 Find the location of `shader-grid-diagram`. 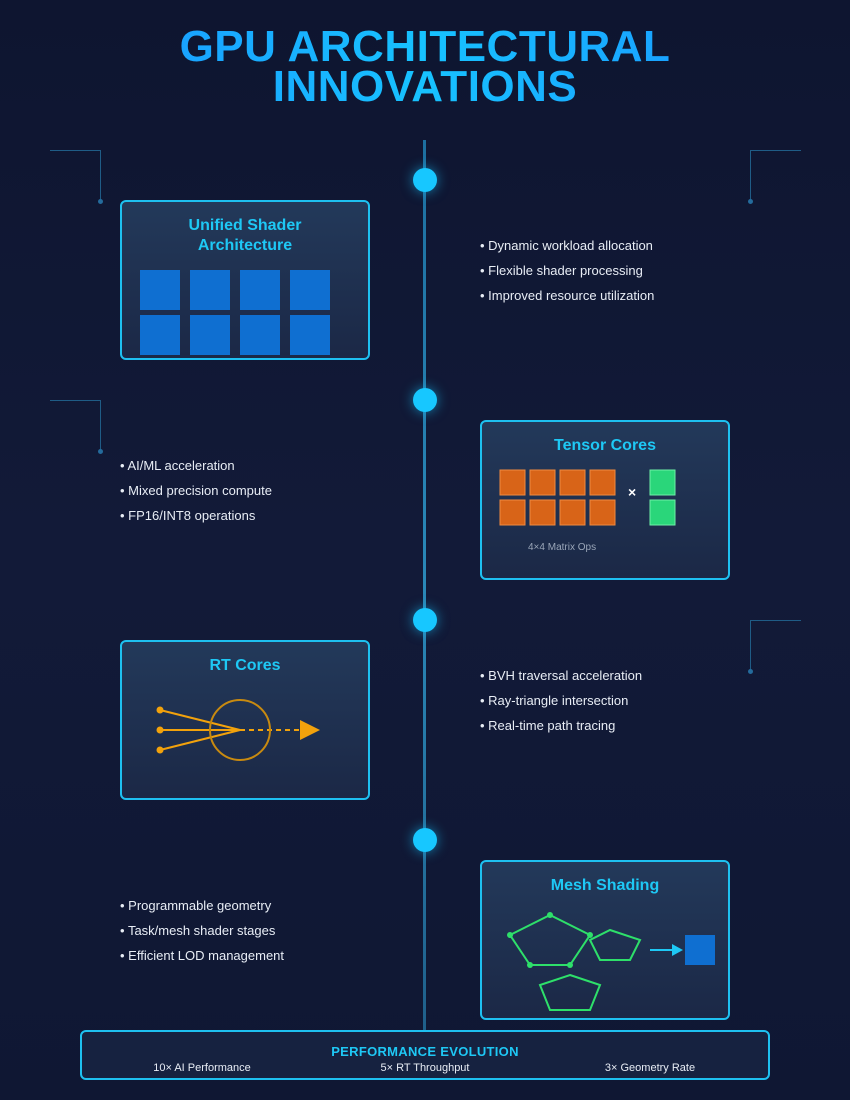

shader-grid-diagram is located at coordinates (235, 312).